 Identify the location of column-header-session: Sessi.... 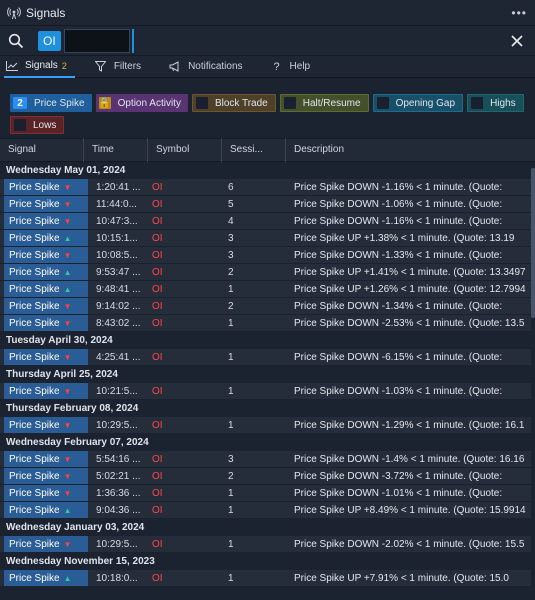
(254, 150).